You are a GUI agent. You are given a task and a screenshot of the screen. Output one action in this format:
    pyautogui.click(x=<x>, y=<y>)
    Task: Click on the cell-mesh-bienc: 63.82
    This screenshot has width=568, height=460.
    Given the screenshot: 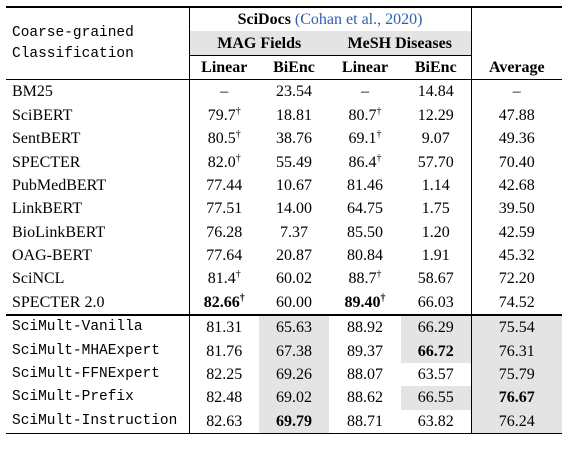 What is the action you would take?
    pyautogui.click(x=436, y=422)
    